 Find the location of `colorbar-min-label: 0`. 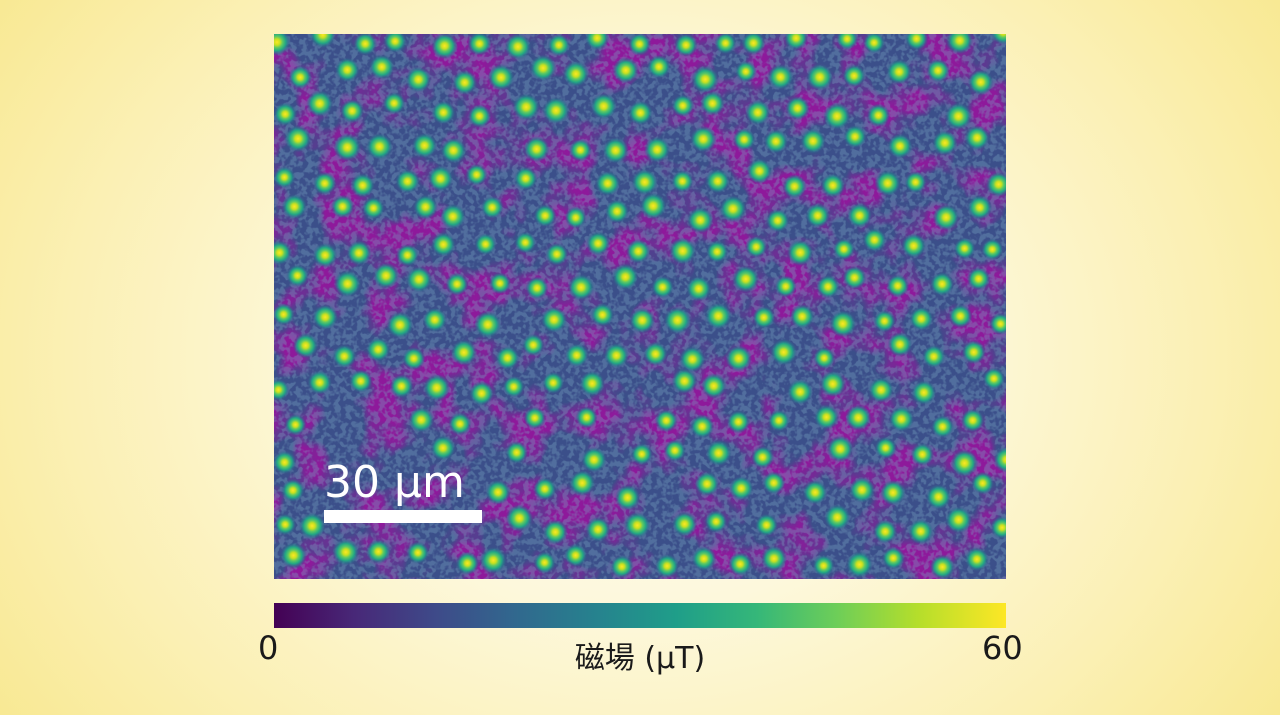

colorbar-min-label: 0 is located at coordinates (268, 648).